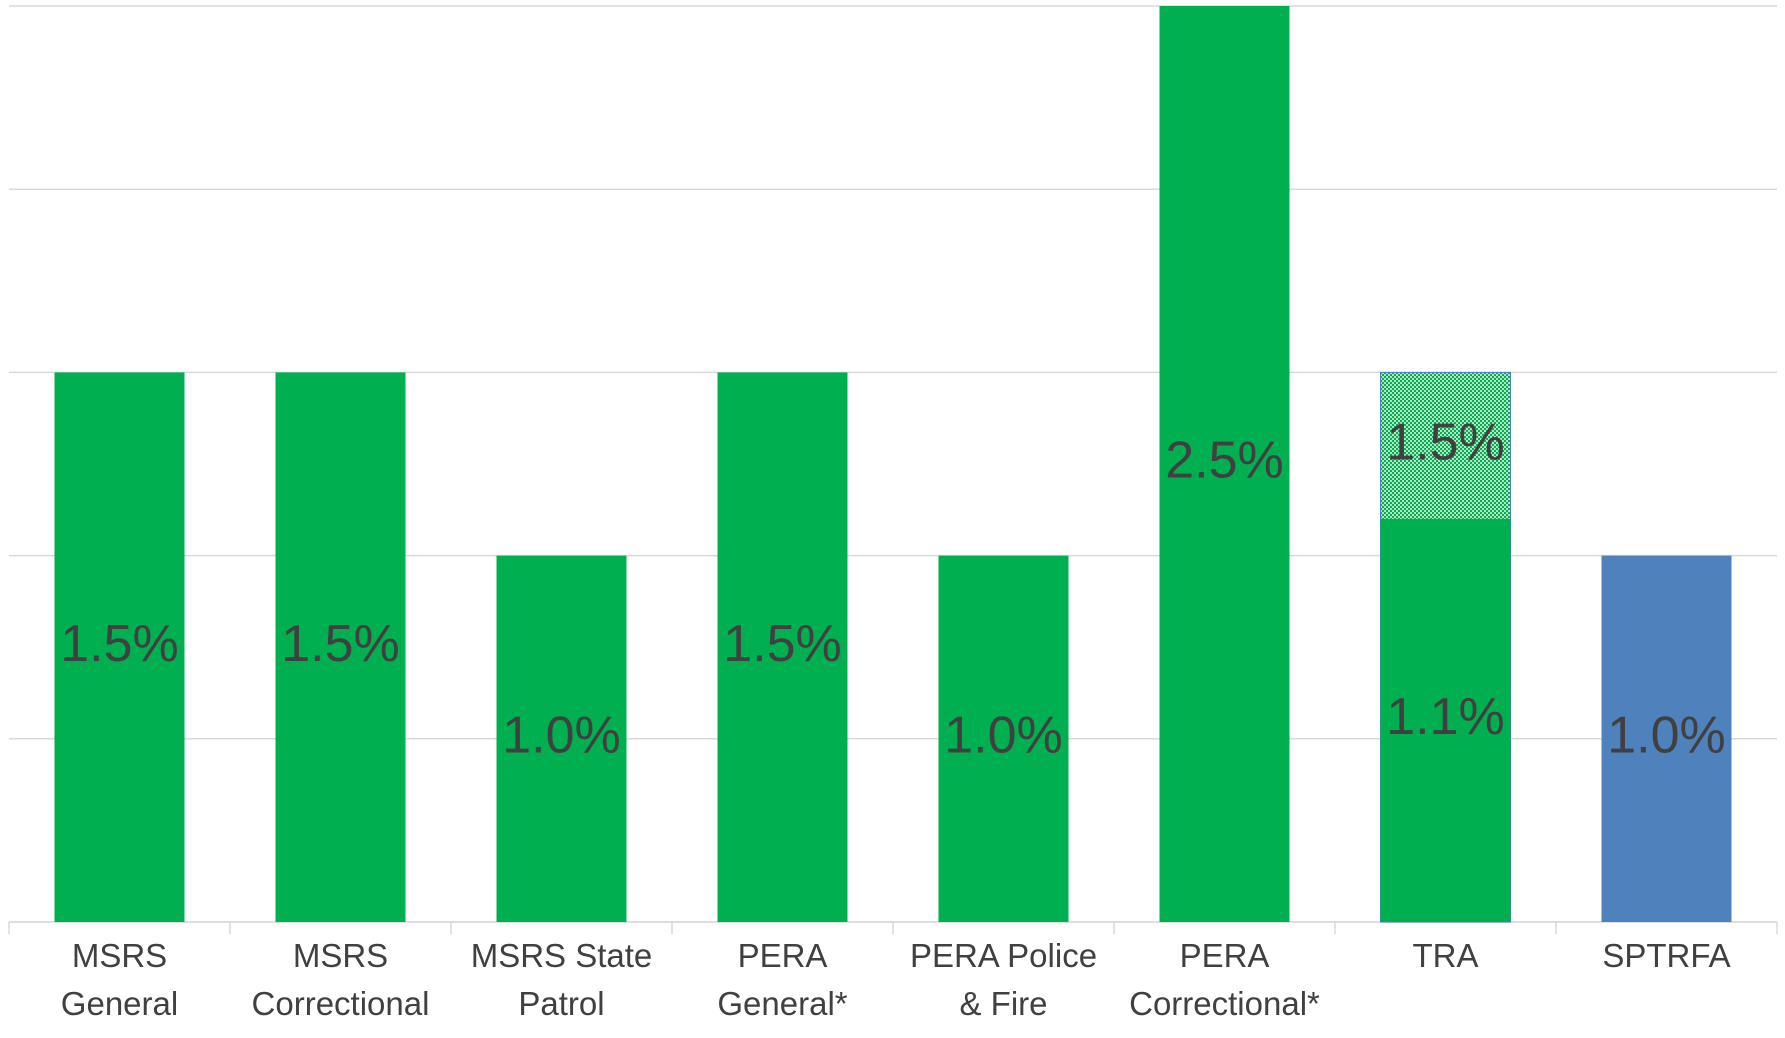 This screenshot has height=1038, width=1785. I want to click on x-tick-label: SPTRFA, so click(1666, 955).